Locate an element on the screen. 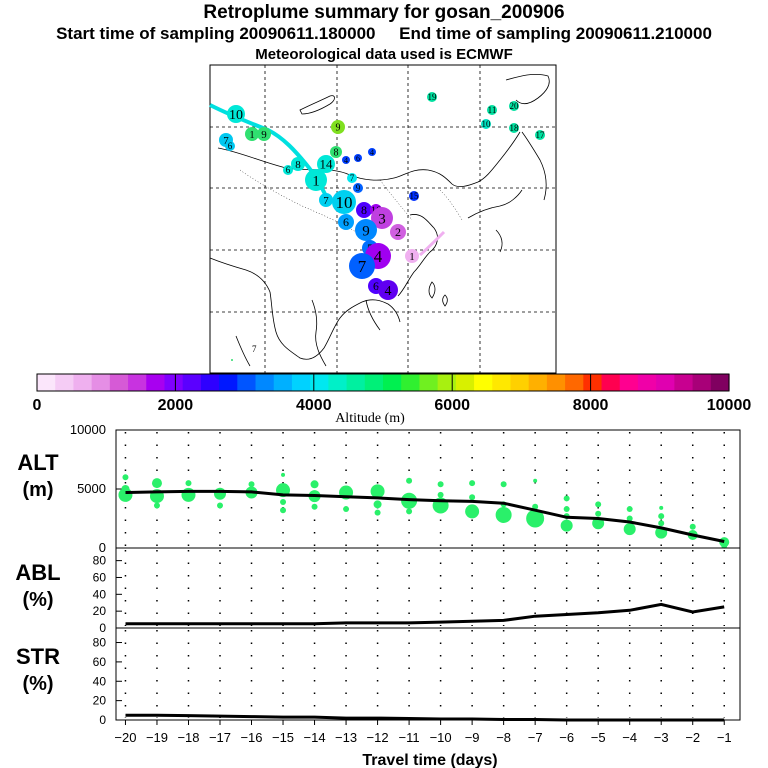  x-tick-label: −9 is located at coordinates (472, 737).